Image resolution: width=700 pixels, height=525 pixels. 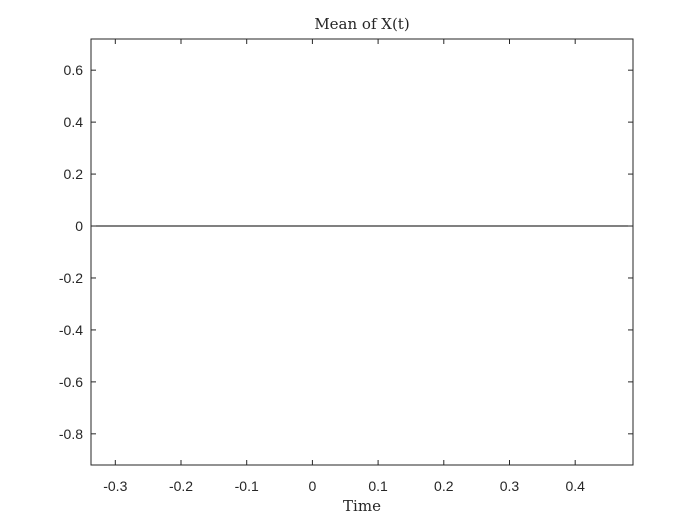 What do you see at coordinates (74, 174) in the screenshot?
I see `y-tick-label: 0.2` at bounding box center [74, 174].